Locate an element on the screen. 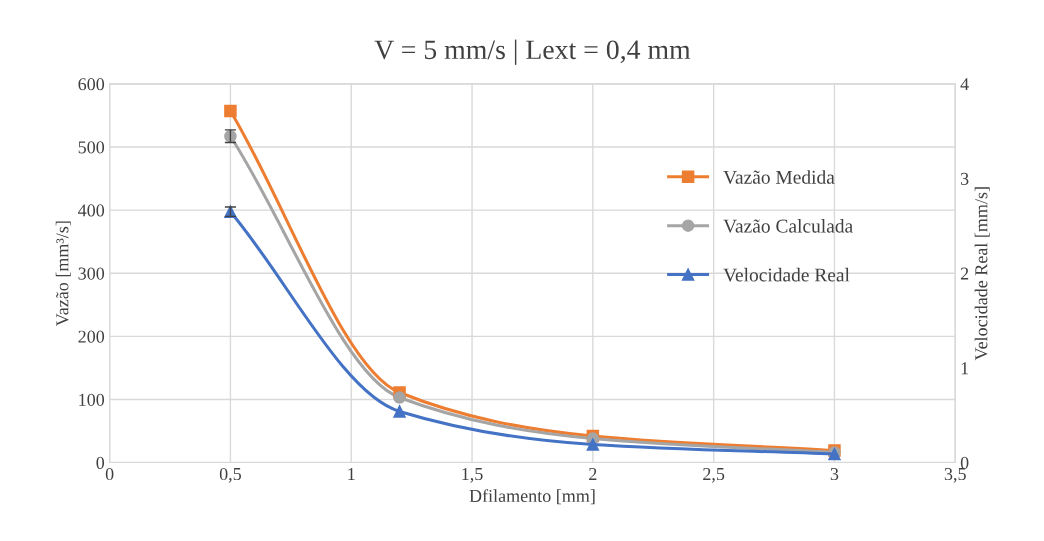  y-tick-label: 300 is located at coordinates (91, 273).